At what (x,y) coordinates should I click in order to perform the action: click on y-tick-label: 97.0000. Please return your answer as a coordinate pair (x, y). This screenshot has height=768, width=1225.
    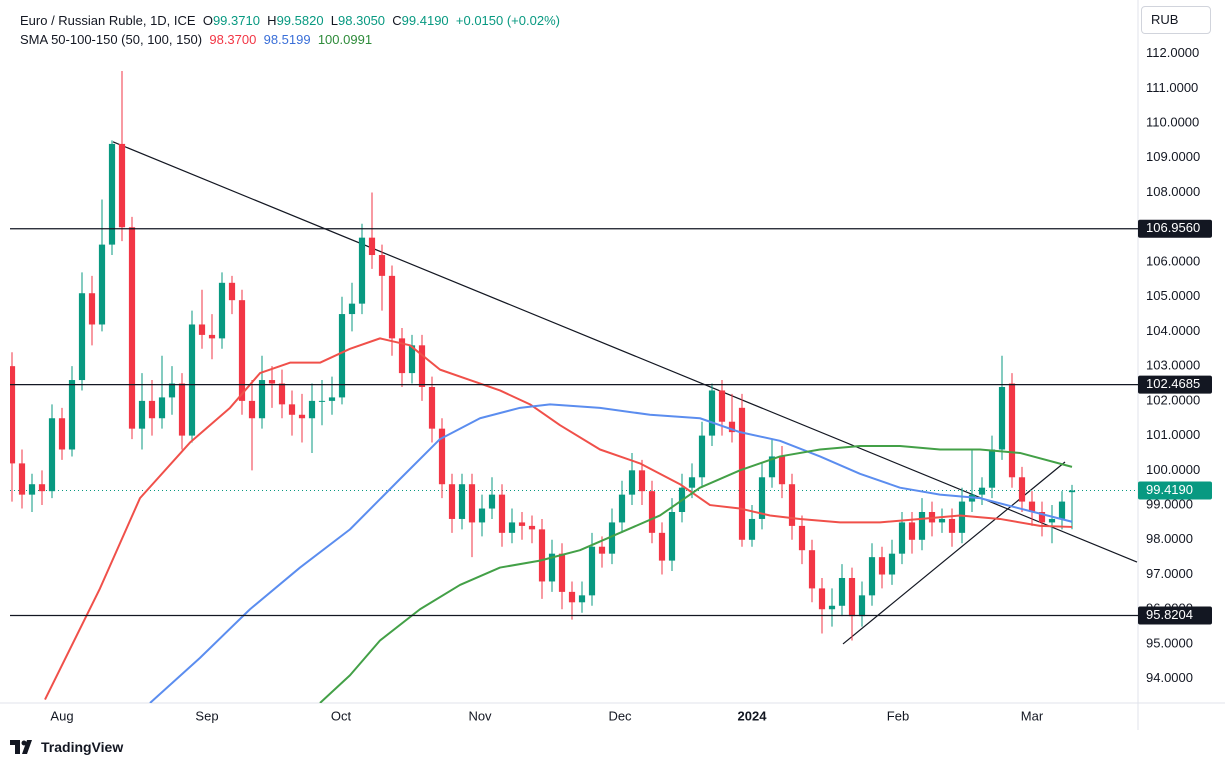
    Looking at the image, I should click on (1169, 573).